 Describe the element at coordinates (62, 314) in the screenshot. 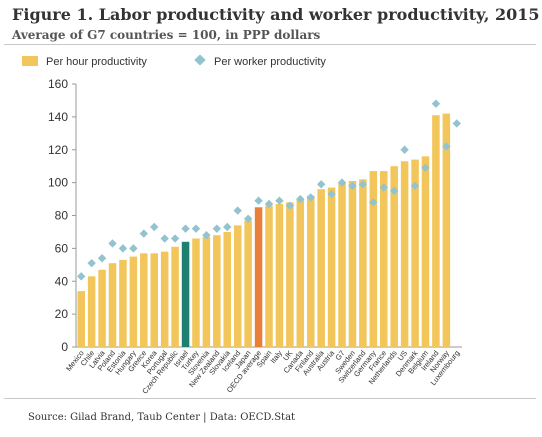

I see `y-tick-label: 20` at that location.